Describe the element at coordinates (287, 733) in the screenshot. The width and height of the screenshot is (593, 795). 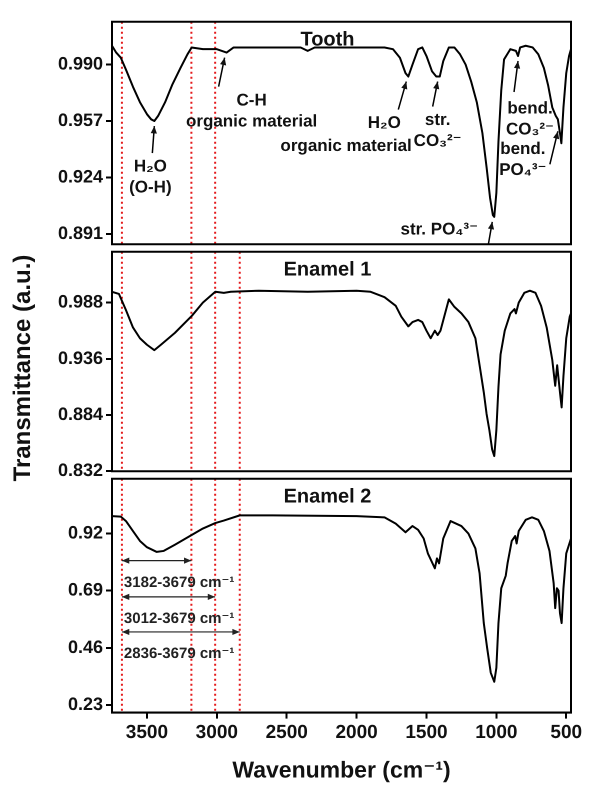
I see `x-tick-label: 2500` at that location.